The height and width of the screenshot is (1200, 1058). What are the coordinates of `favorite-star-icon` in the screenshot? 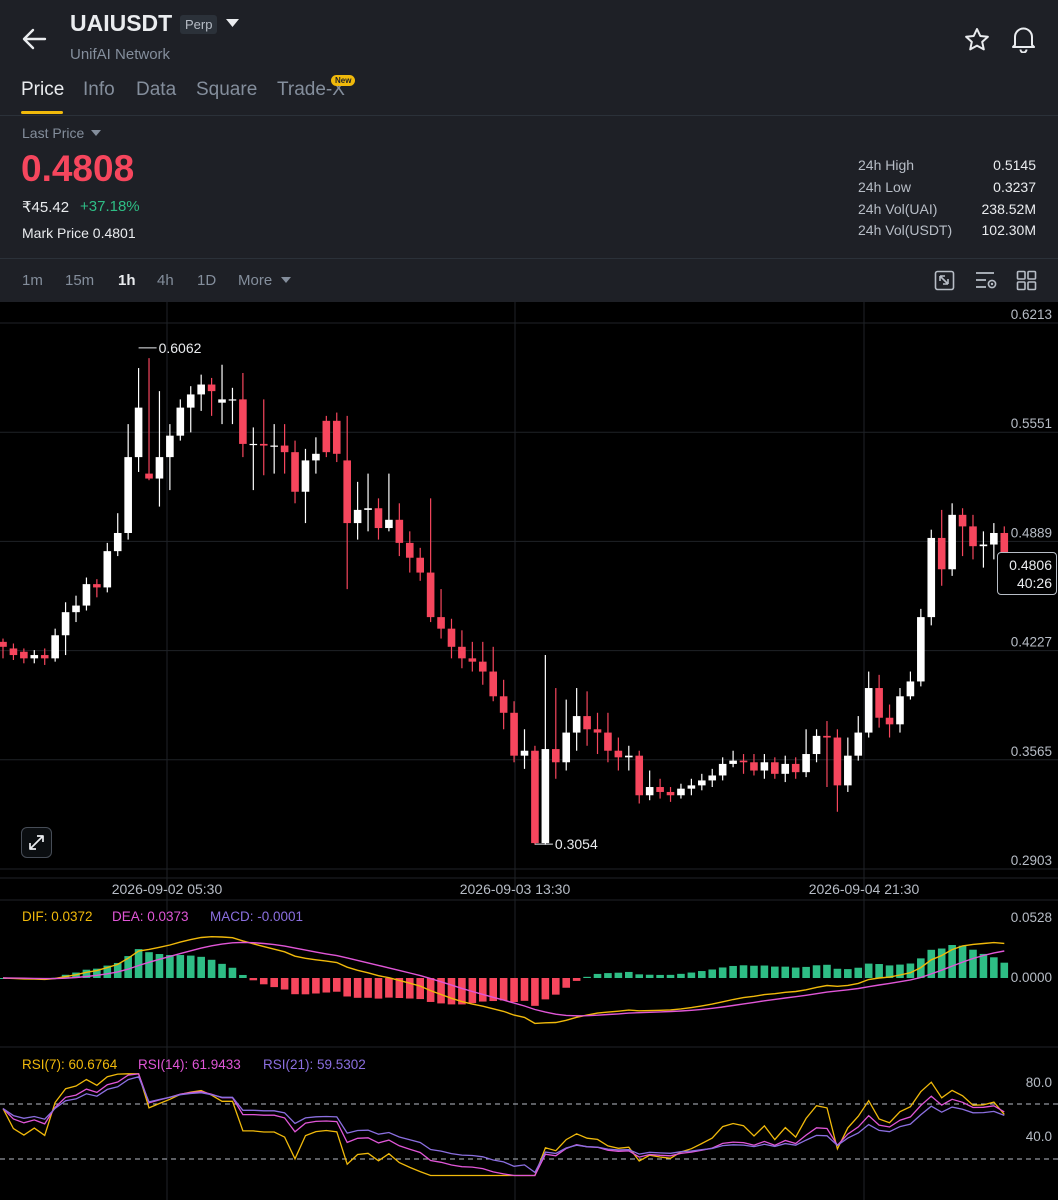 It's located at (977, 39).